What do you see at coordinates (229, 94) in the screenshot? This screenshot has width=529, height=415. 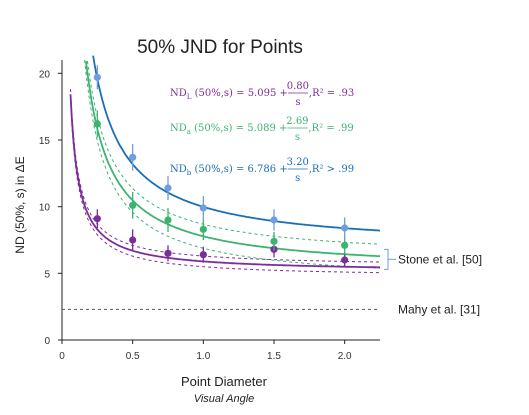 I see `equation-lhs-L: NDL (50%,s) = 5.095 +` at bounding box center [229, 94].